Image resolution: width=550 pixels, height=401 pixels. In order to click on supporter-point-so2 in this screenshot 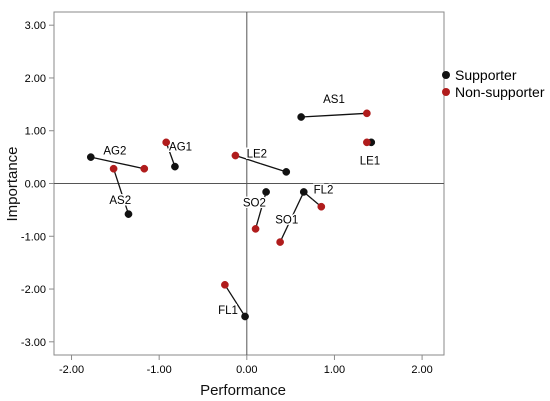, I will do `click(266, 192)`.